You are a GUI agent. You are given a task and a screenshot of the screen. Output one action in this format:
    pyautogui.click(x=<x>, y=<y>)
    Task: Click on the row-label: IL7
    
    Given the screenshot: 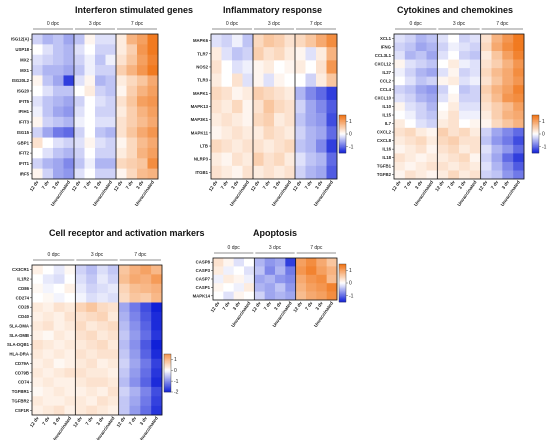 What is the action you would take?
    pyautogui.click(x=388, y=123)
    